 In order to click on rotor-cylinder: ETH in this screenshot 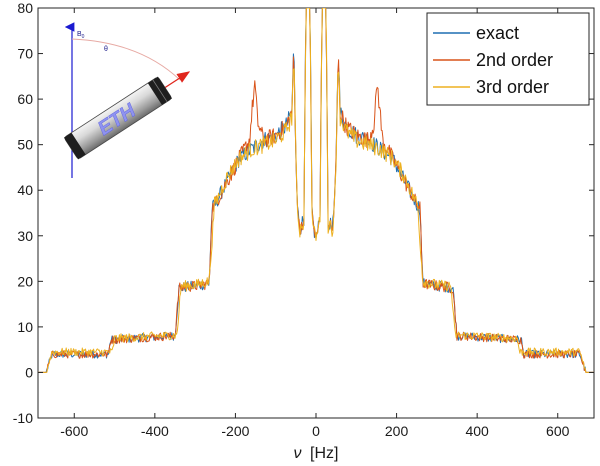, I will do `click(118, 118)`.